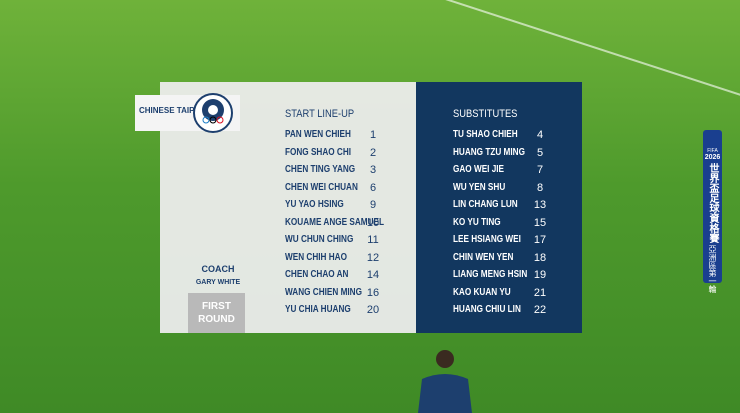 Image resolution: width=740 pixels, height=413 pixels. What do you see at coordinates (482, 292) in the screenshot?
I see `player-name: KAO KUAN YU` at bounding box center [482, 292].